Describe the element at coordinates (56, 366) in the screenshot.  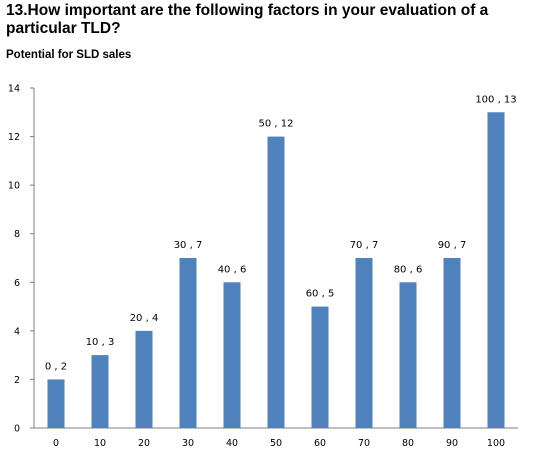
I see `data-label: 0 , 2` at that location.